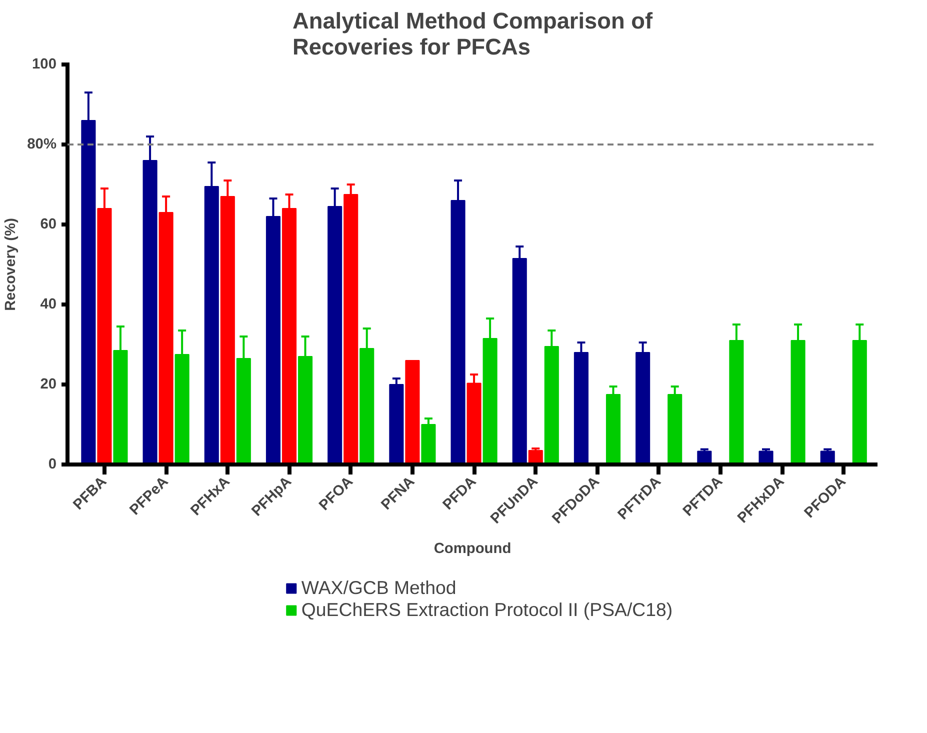 The image size is (927, 733). I want to click on y-tick-label: 80%, so click(42, 144).